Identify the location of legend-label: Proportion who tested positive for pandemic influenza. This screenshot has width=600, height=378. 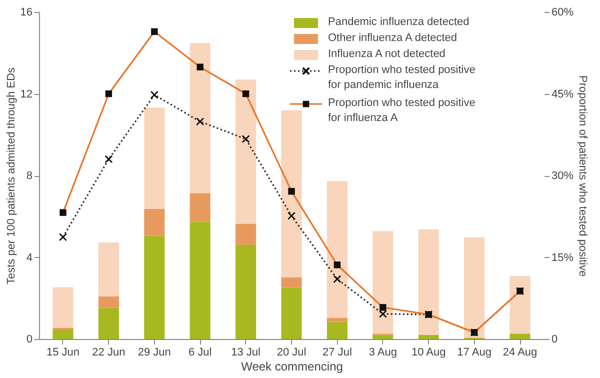
(402, 77).